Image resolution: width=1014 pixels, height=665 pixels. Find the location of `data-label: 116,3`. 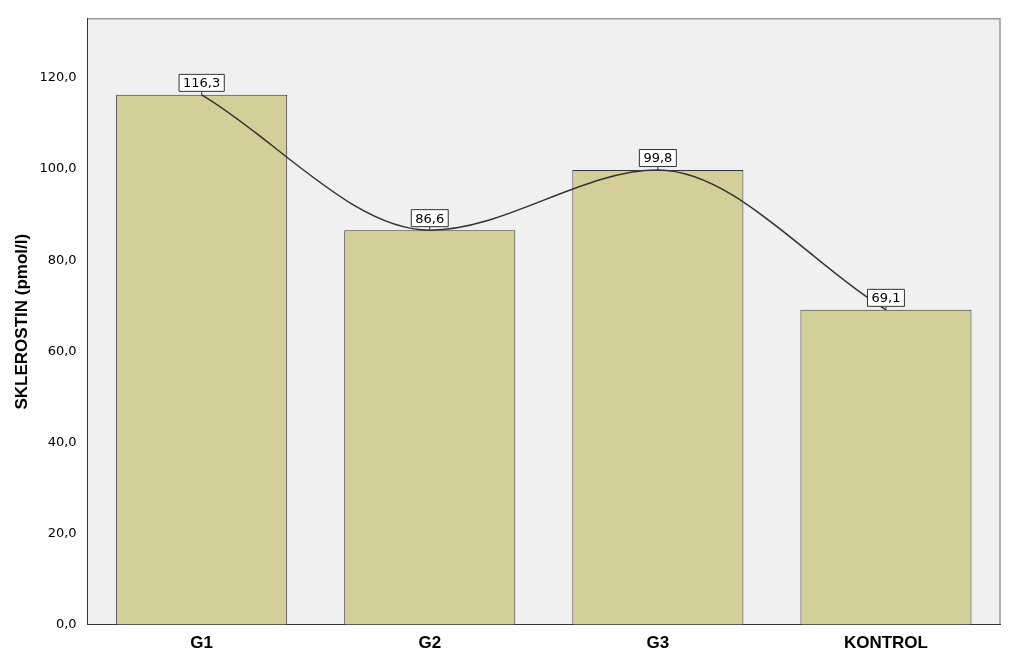

data-label: 116,3 is located at coordinates (202, 83).